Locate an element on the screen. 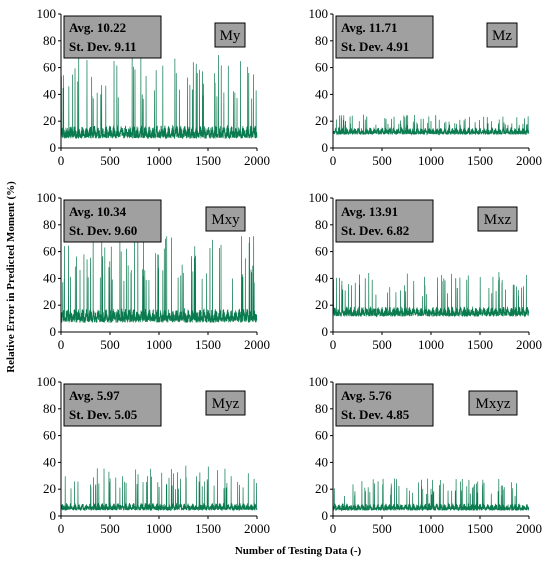 The height and width of the screenshot is (561, 550). panel-title: Mz is located at coordinates (502, 36).